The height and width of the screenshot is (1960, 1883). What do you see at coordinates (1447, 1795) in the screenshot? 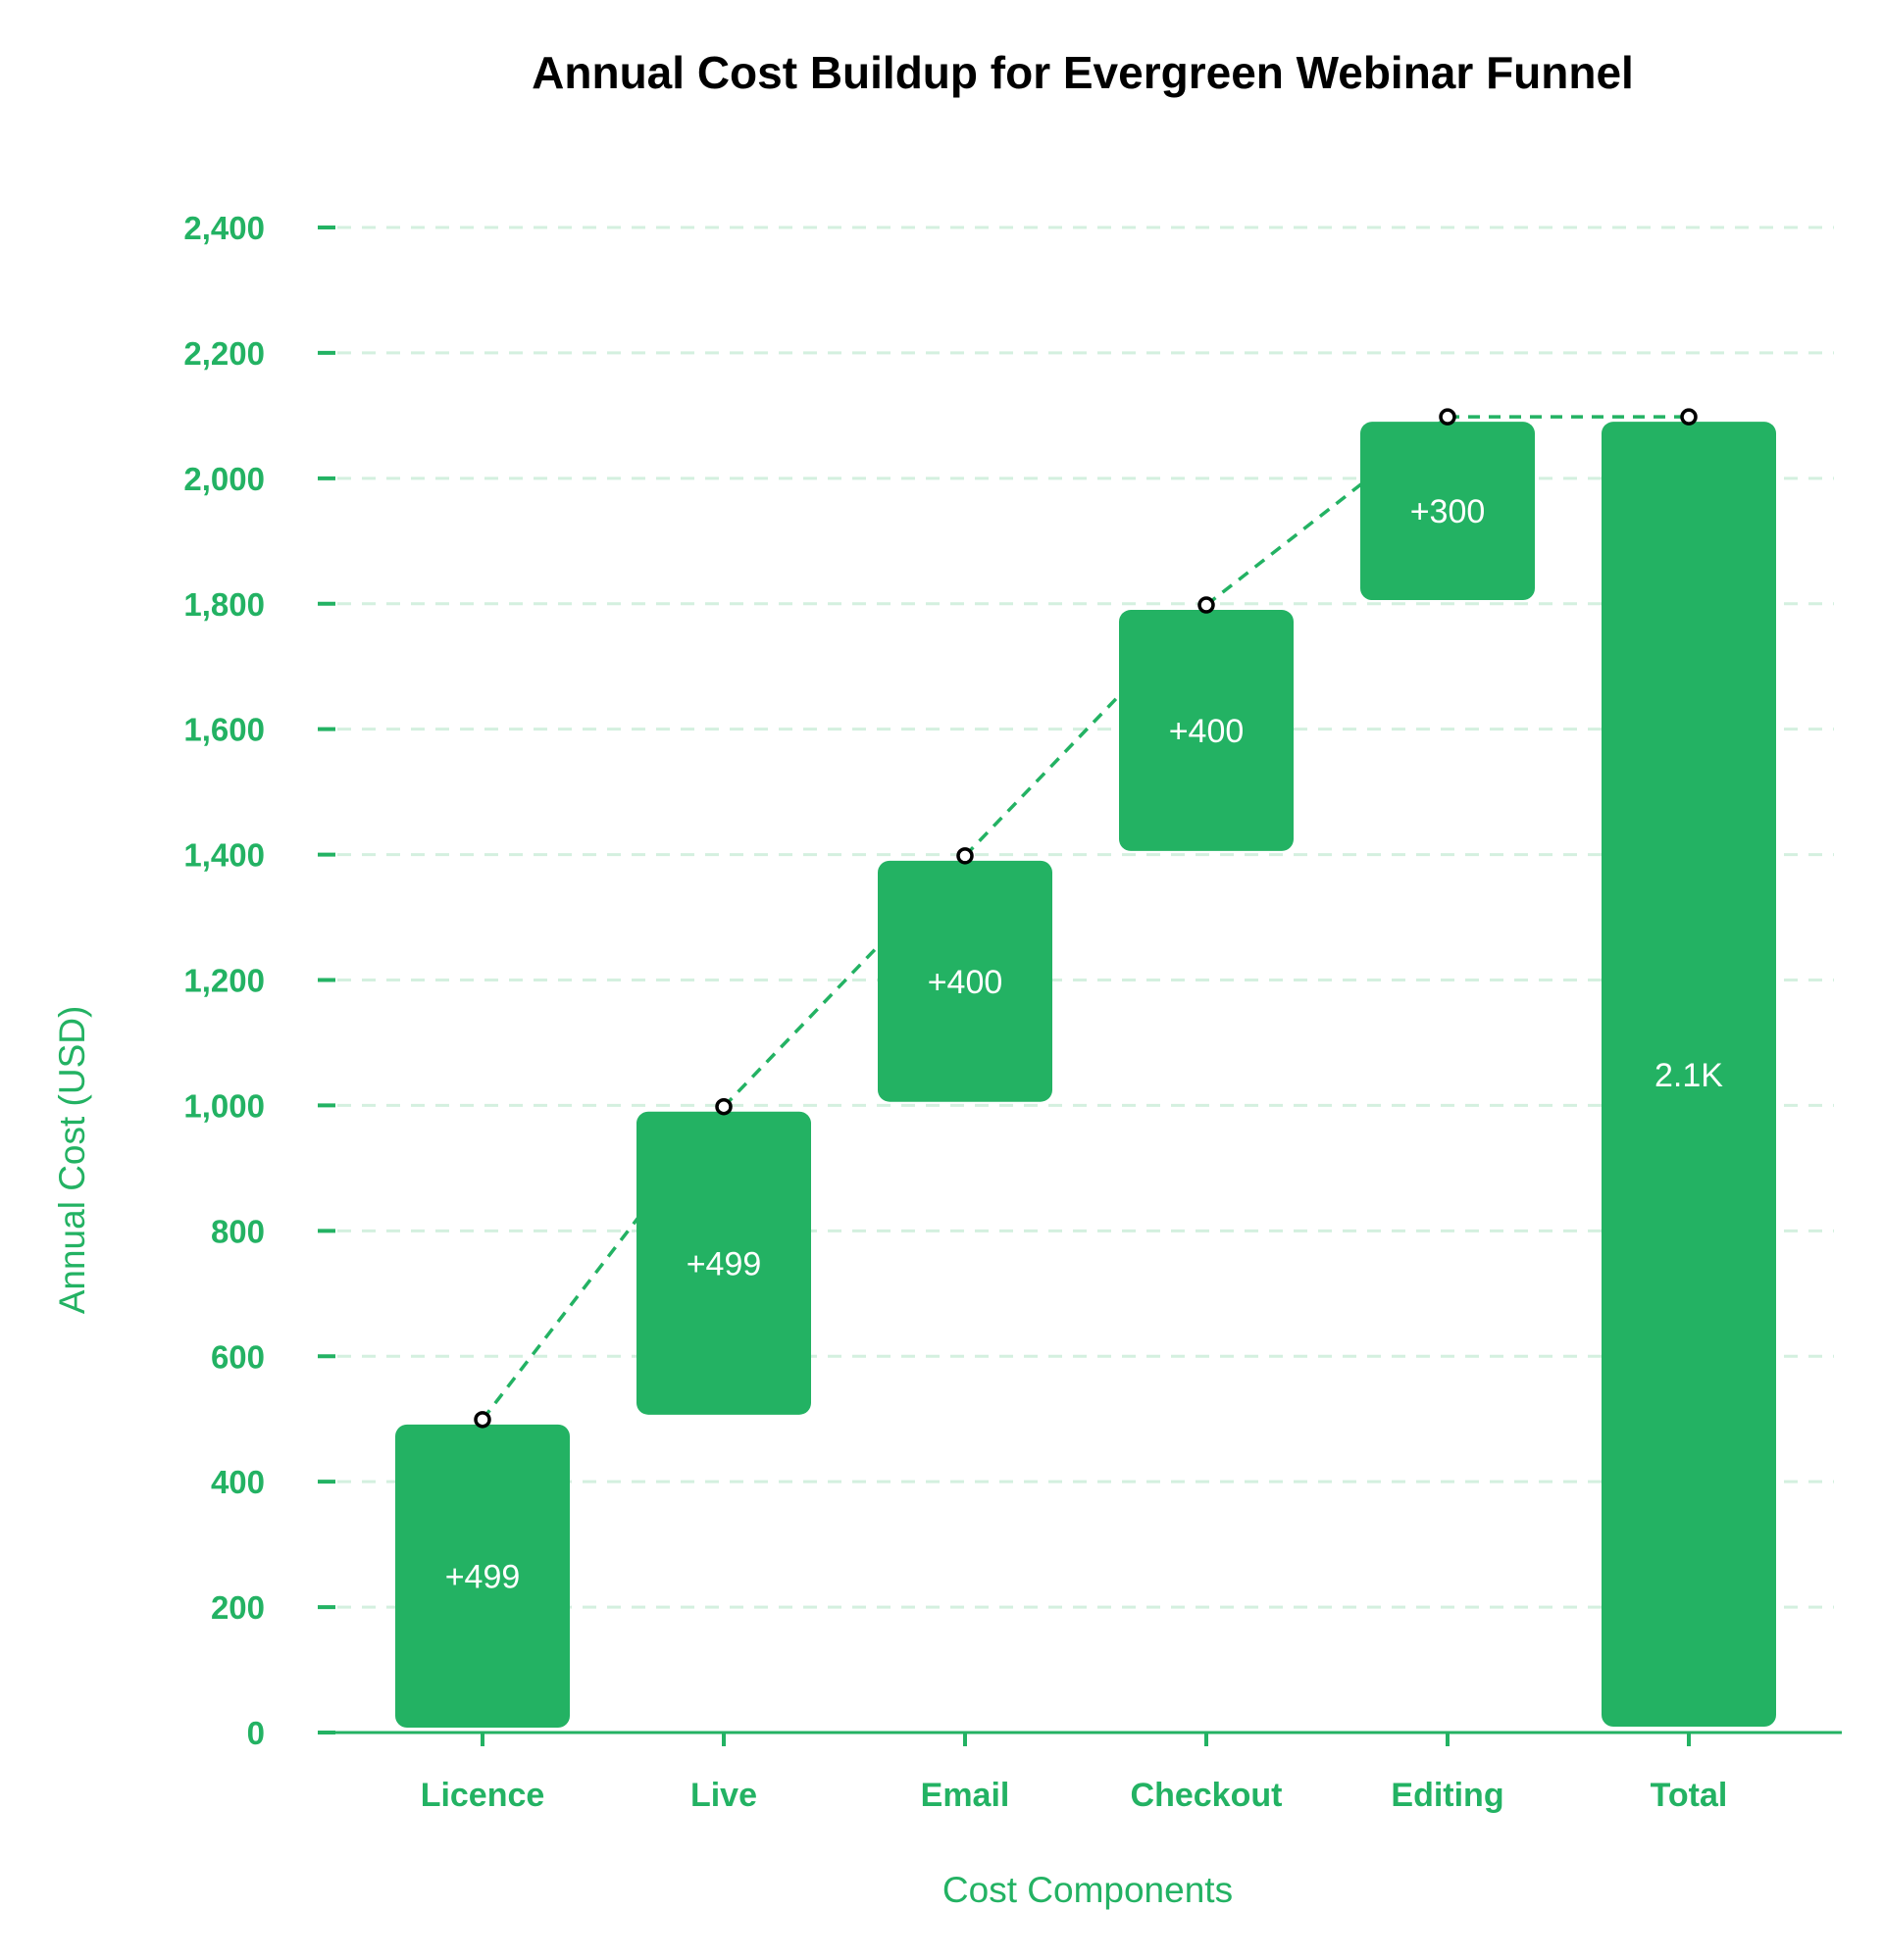
I see `x-tick-label: Editing` at bounding box center [1447, 1795].